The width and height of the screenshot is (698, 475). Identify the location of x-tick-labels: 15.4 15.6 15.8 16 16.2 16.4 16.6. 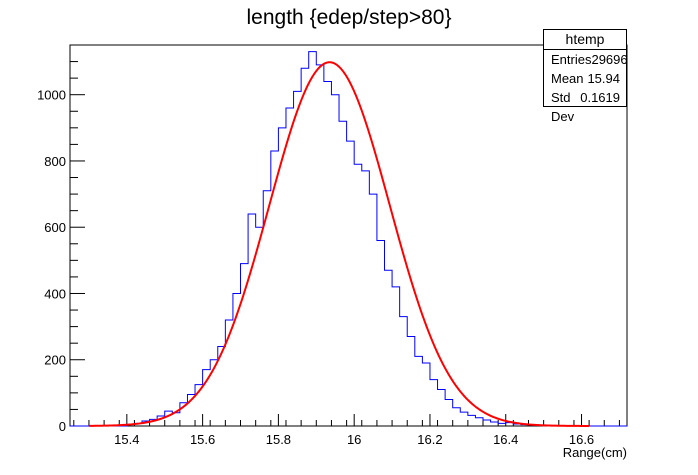
(354, 439).